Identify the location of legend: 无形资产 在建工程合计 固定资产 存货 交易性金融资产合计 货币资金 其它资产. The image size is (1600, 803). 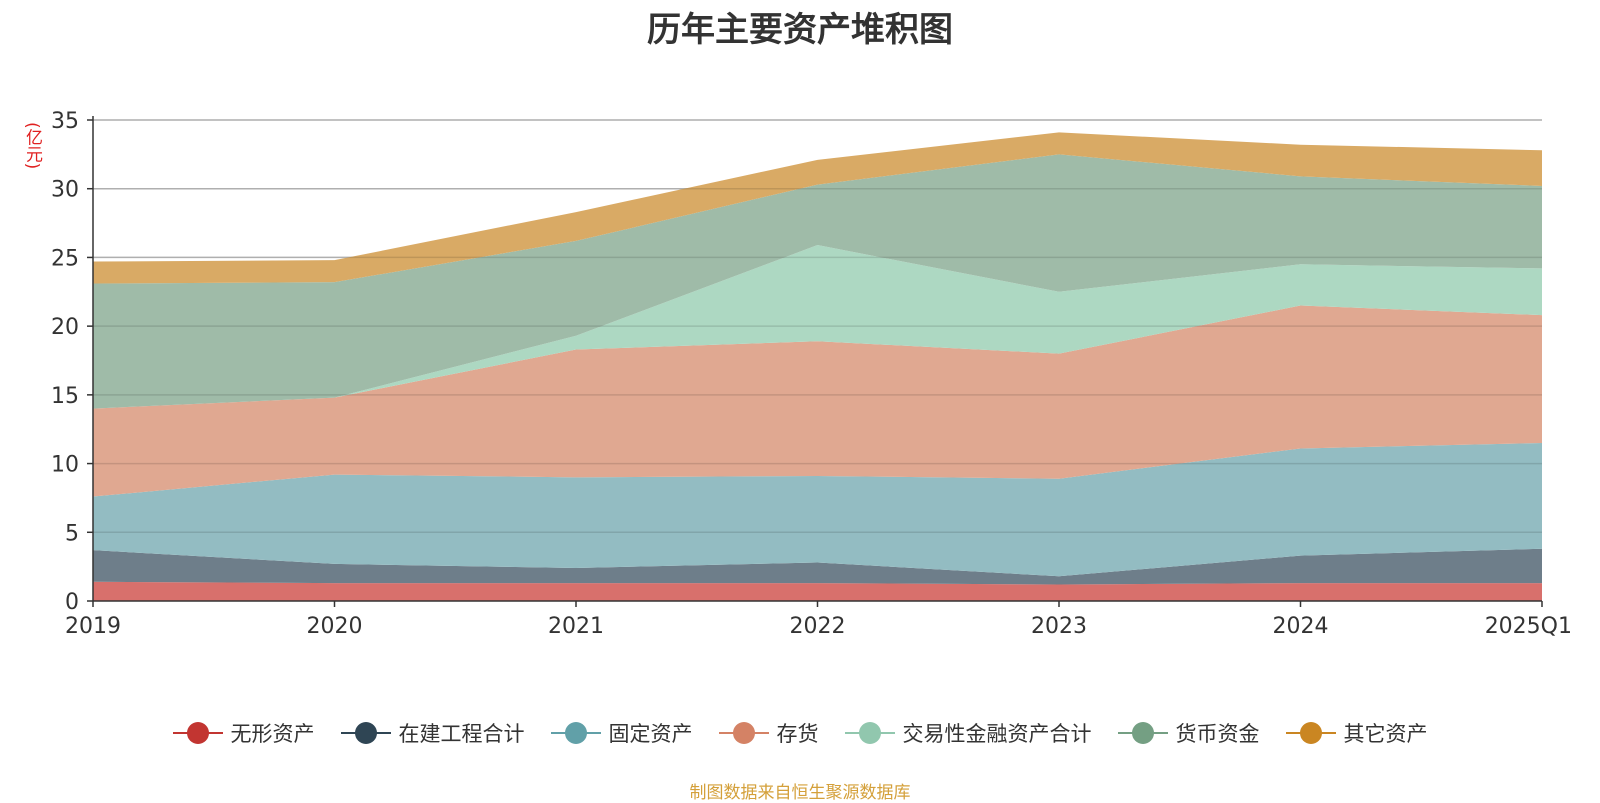
(800, 733).